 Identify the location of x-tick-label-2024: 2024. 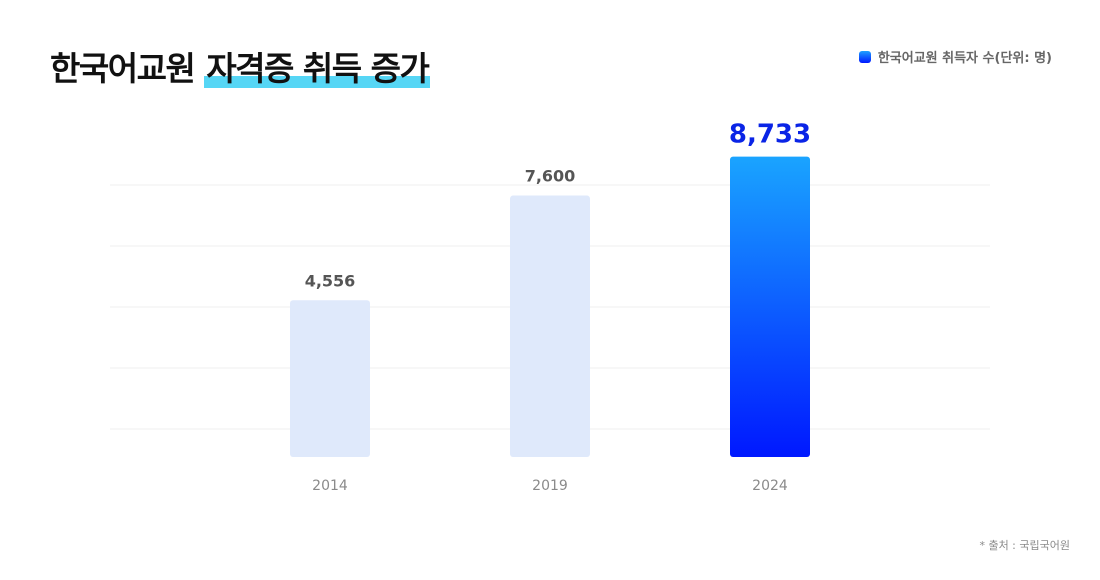
(770, 486).